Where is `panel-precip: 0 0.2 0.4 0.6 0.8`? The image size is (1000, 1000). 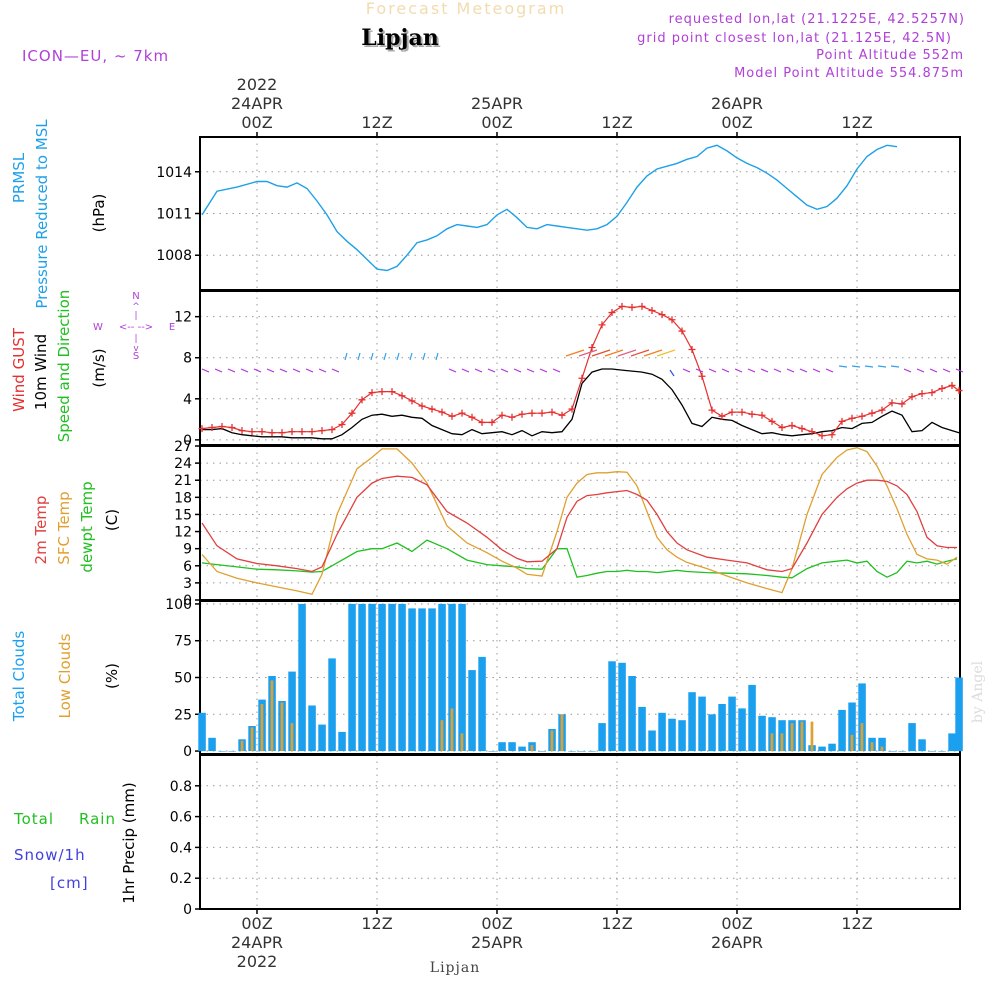
panel-precip: 0 0.2 0.4 0.6 0.8 is located at coordinates (565, 836).